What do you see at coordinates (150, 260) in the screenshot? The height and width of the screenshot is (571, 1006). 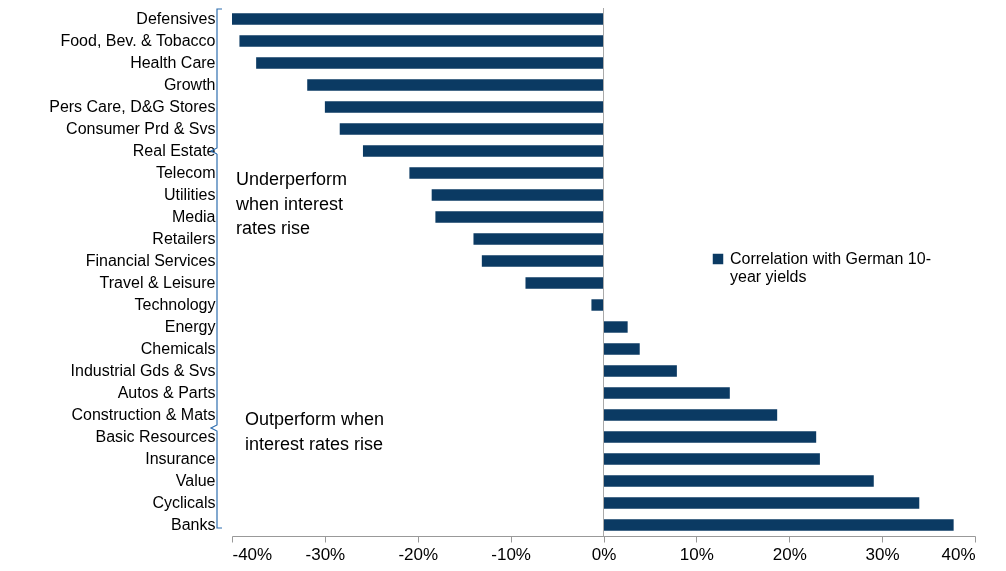 I see `y-tick-label: Financial Services` at bounding box center [150, 260].